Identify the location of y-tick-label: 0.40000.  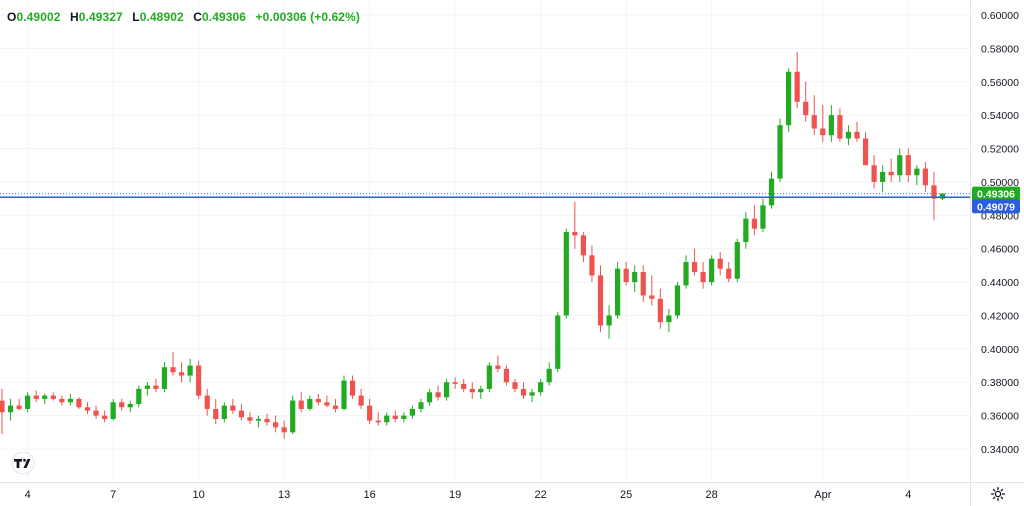
(1000, 350).